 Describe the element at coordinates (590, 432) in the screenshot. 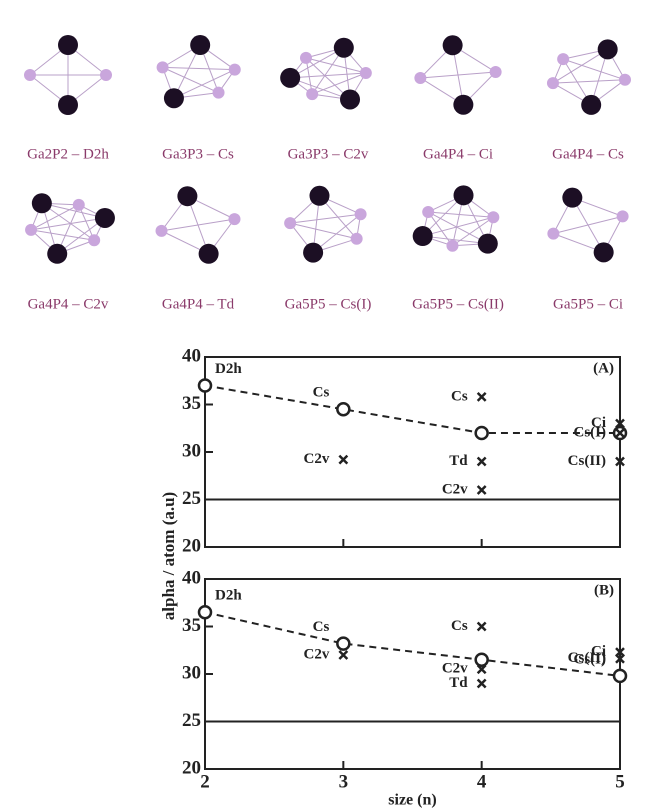

I see `point-label: Cs(I)` at that location.